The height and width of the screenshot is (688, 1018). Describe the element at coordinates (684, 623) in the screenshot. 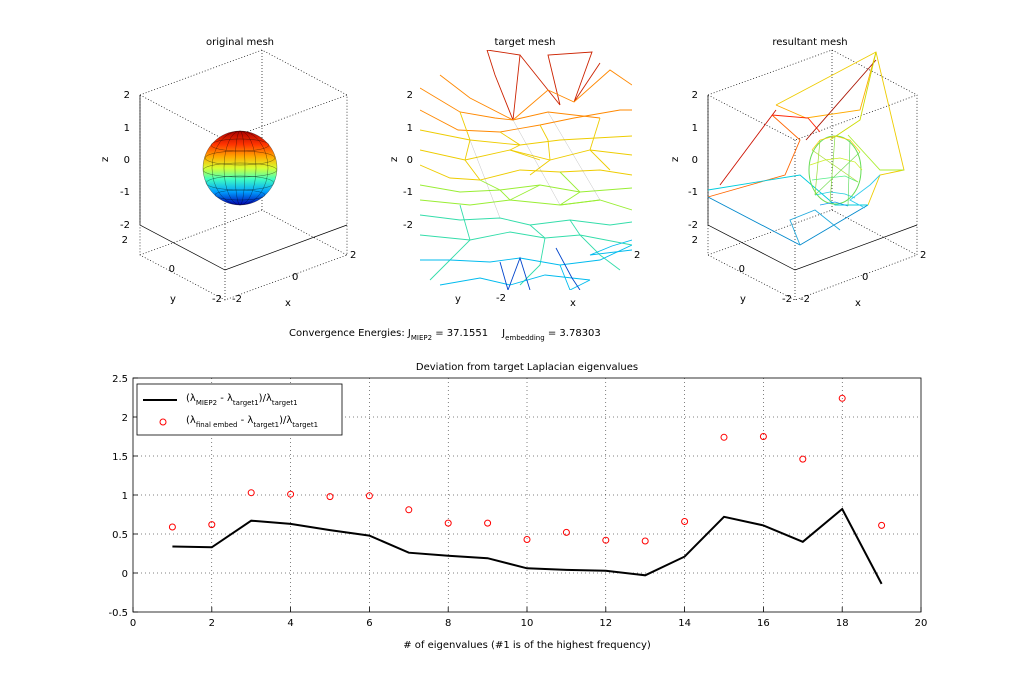

I see `x-tick-label: 14` at that location.